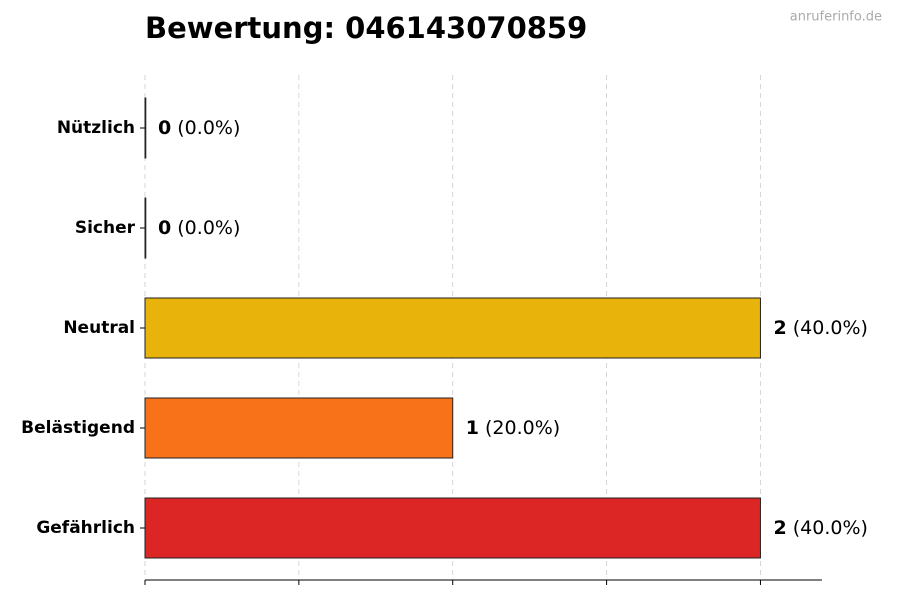 The height and width of the screenshot is (604, 900). I want to click on value-label: 1 (20.0%), so click(513, 428).